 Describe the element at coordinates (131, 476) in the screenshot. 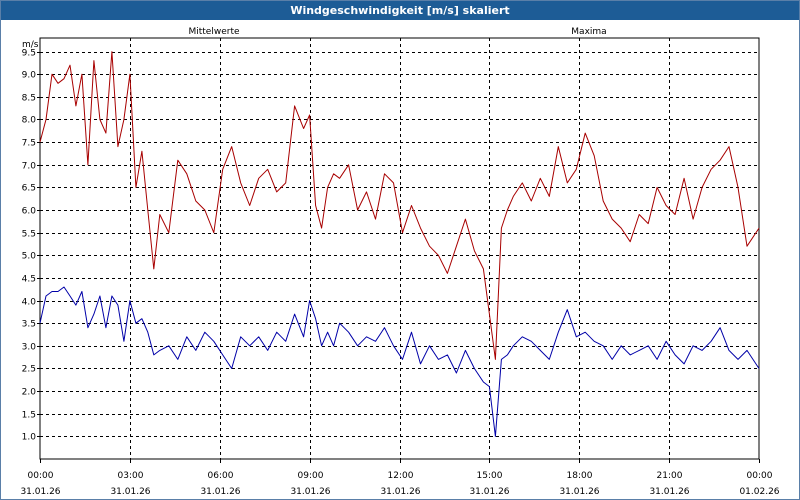

I see `x-tick-time-label: 03:00` at that location.